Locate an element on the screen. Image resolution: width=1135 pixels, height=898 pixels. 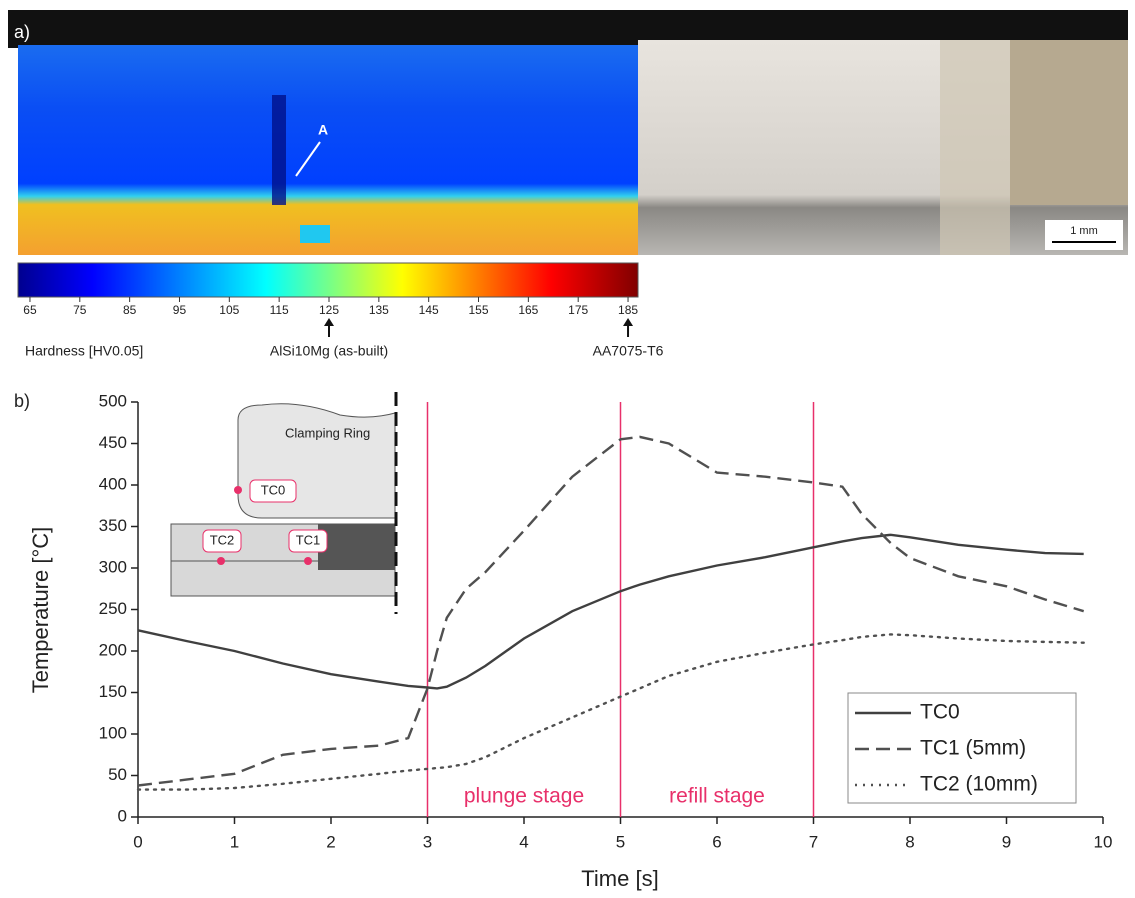
stage-annotation: refill stage is located at coordinates (717, 796).